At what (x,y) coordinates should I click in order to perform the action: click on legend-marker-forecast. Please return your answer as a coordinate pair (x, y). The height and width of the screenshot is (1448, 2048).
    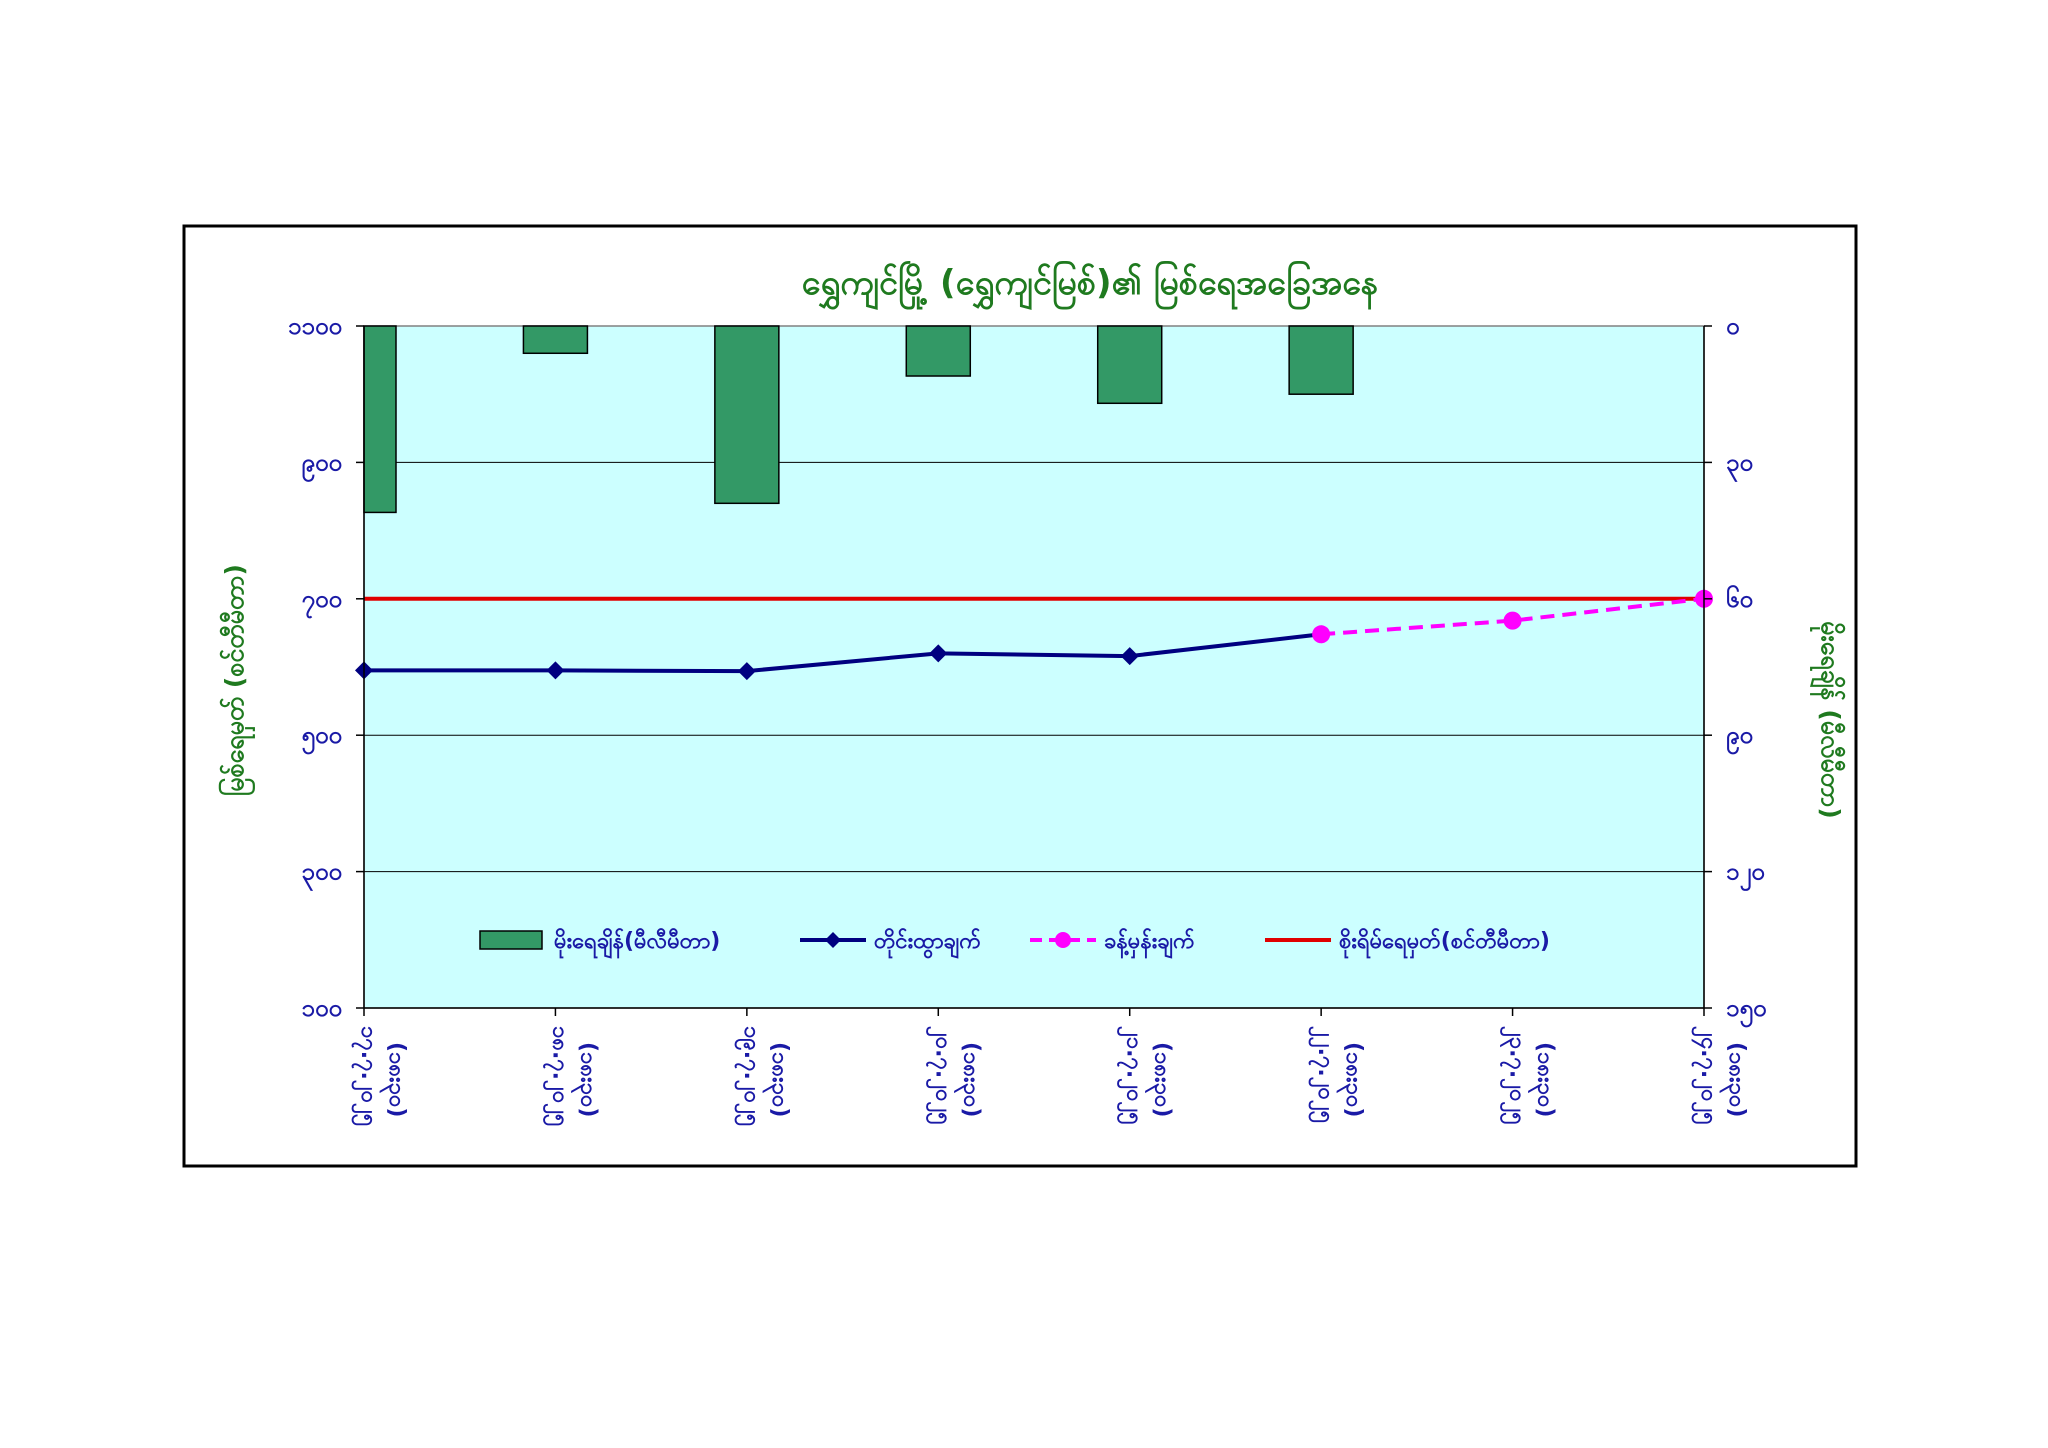
    Looking at the image, I should click on (1063, 940).